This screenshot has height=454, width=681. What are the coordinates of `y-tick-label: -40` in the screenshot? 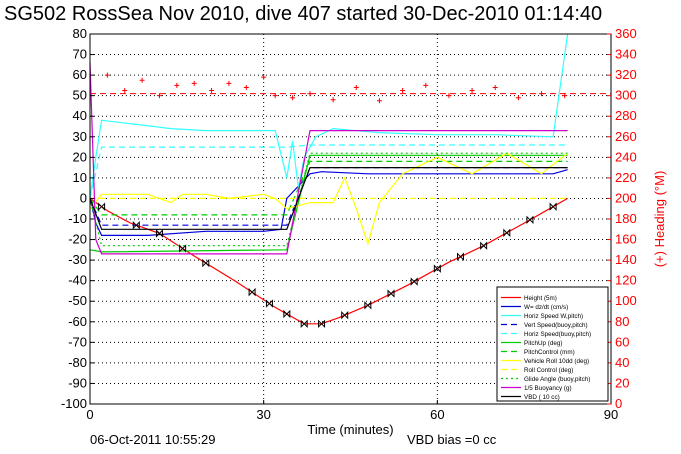 It's located at (77, 280).